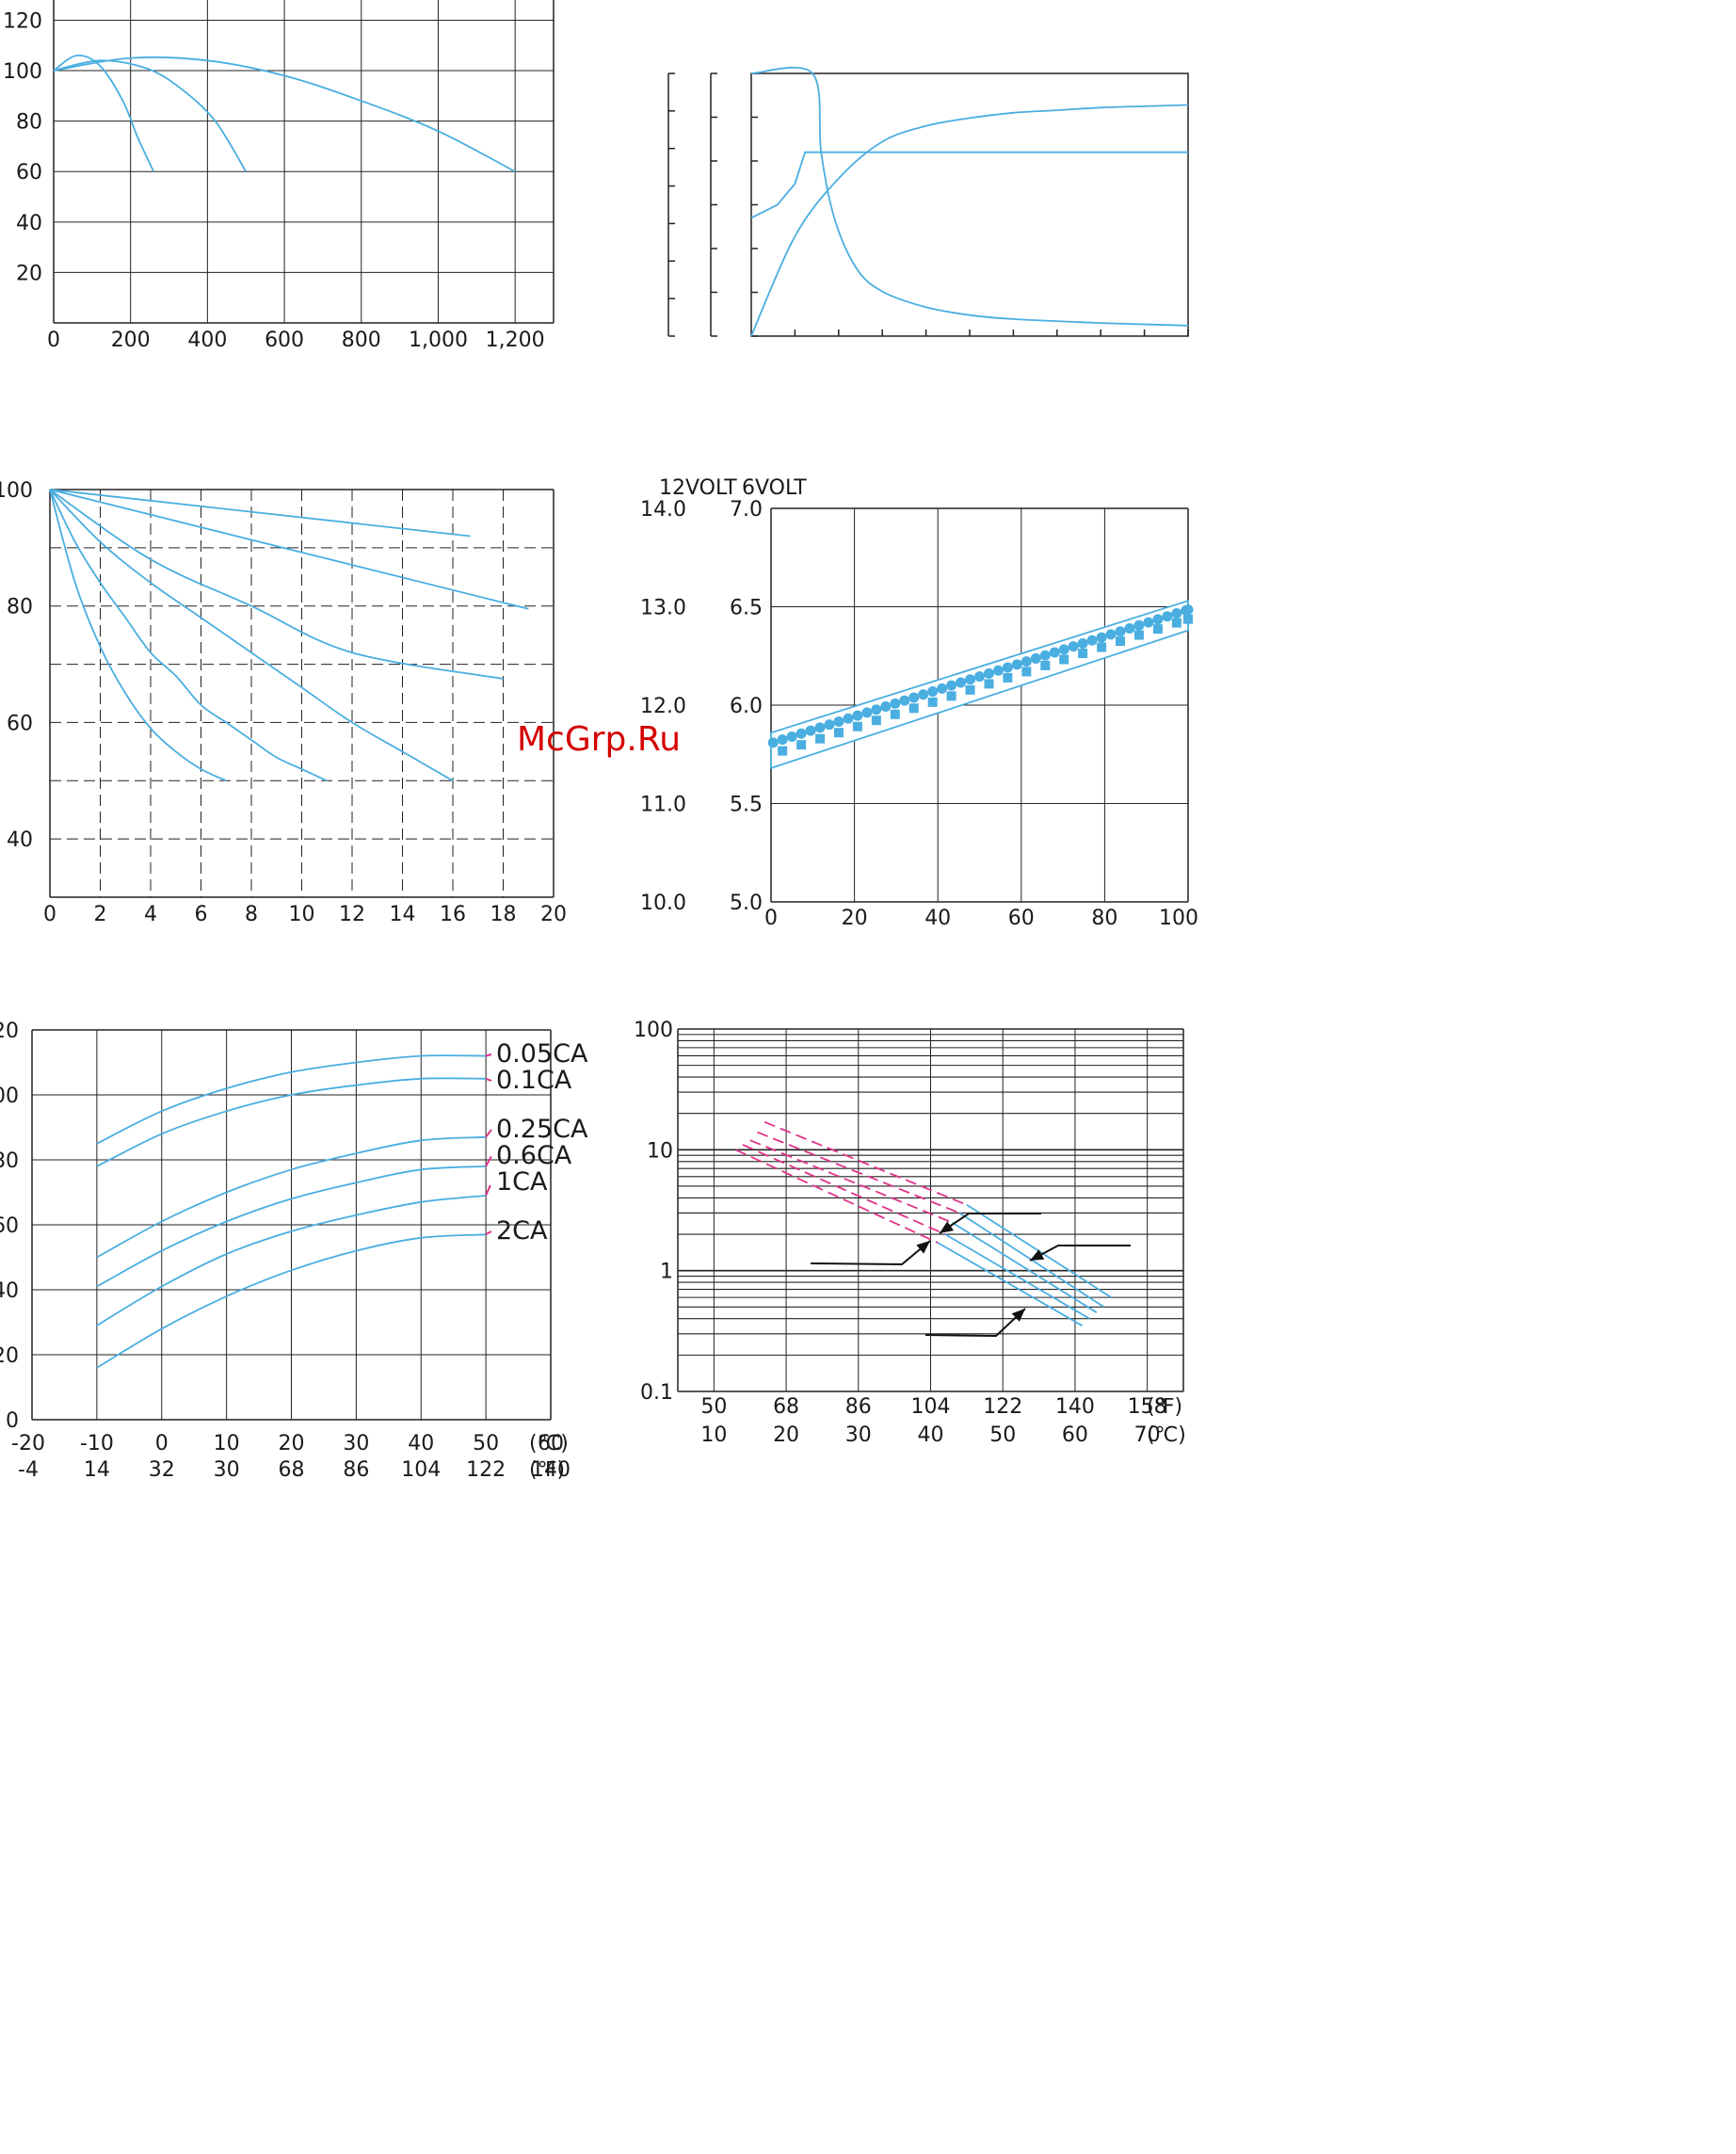 This screenshot has height=2154, width=1736. Describe the element at coordinates (515, 341) in the screenshot. I see `x-tick-label: 1,200` at that location.